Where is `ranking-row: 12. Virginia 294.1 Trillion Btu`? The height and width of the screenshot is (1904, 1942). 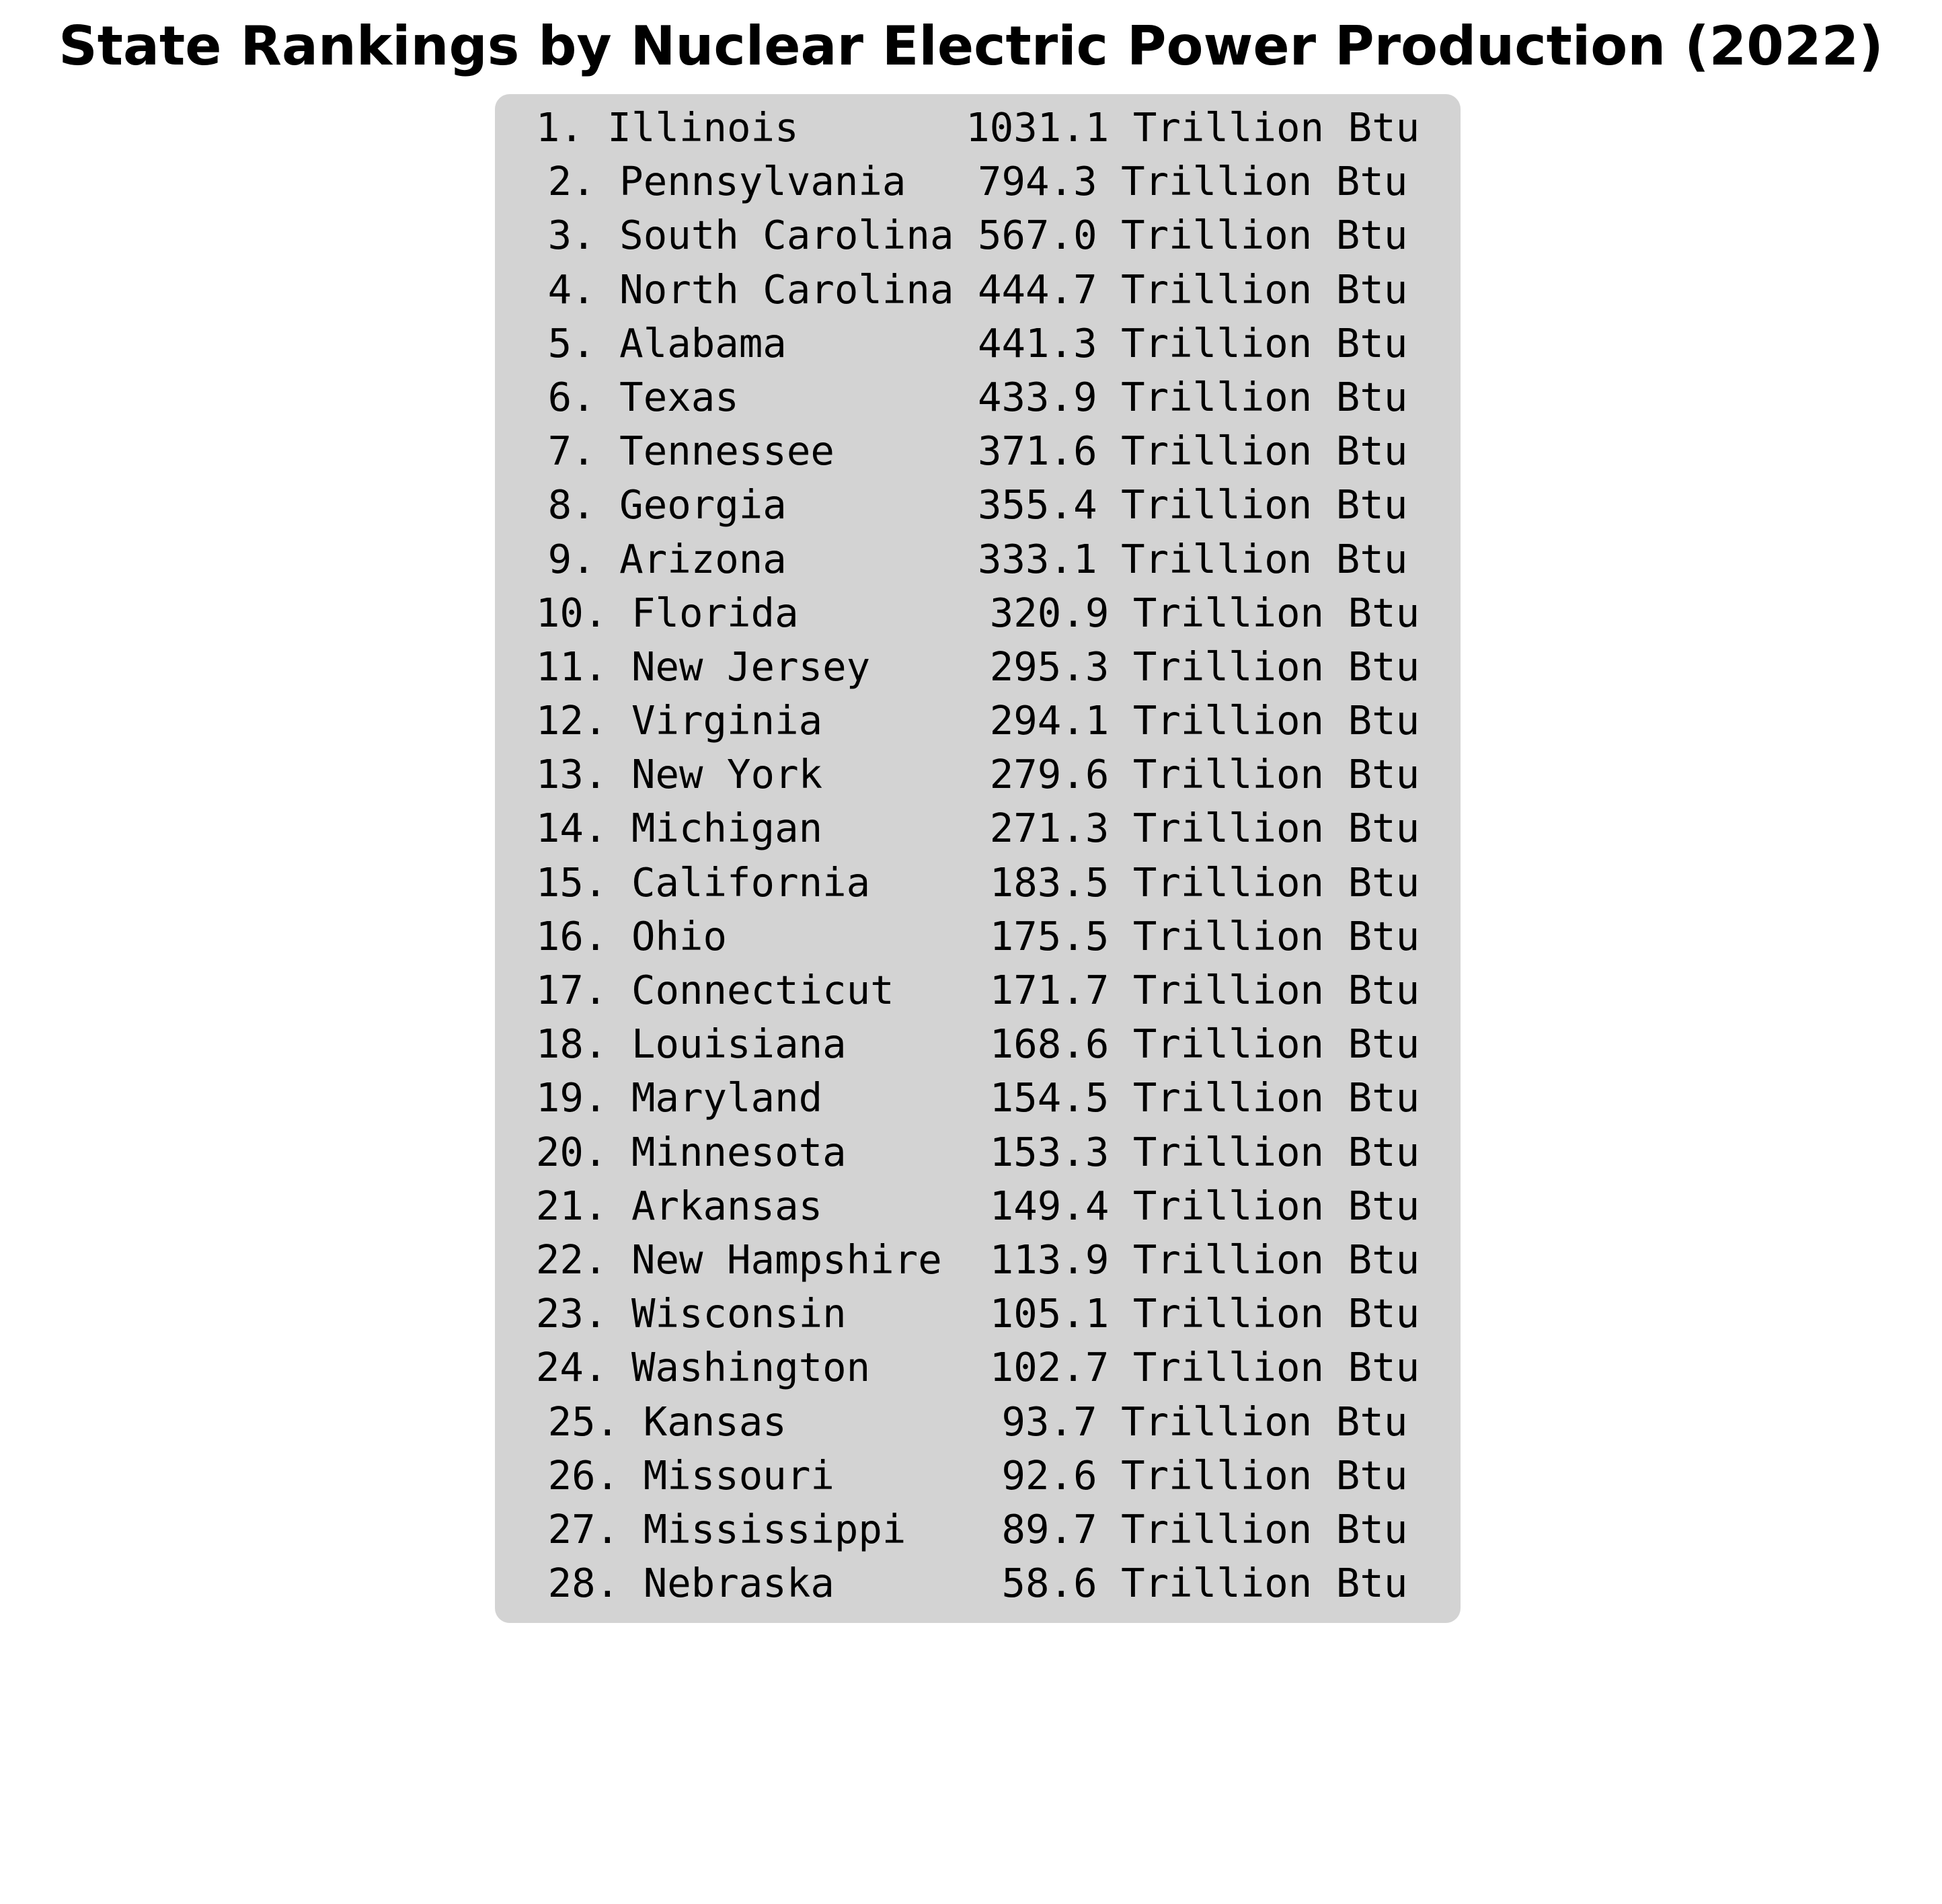
ranking-row: 12. Virginia 294.1 Trillion Btu is located at coordinates (977, 720).